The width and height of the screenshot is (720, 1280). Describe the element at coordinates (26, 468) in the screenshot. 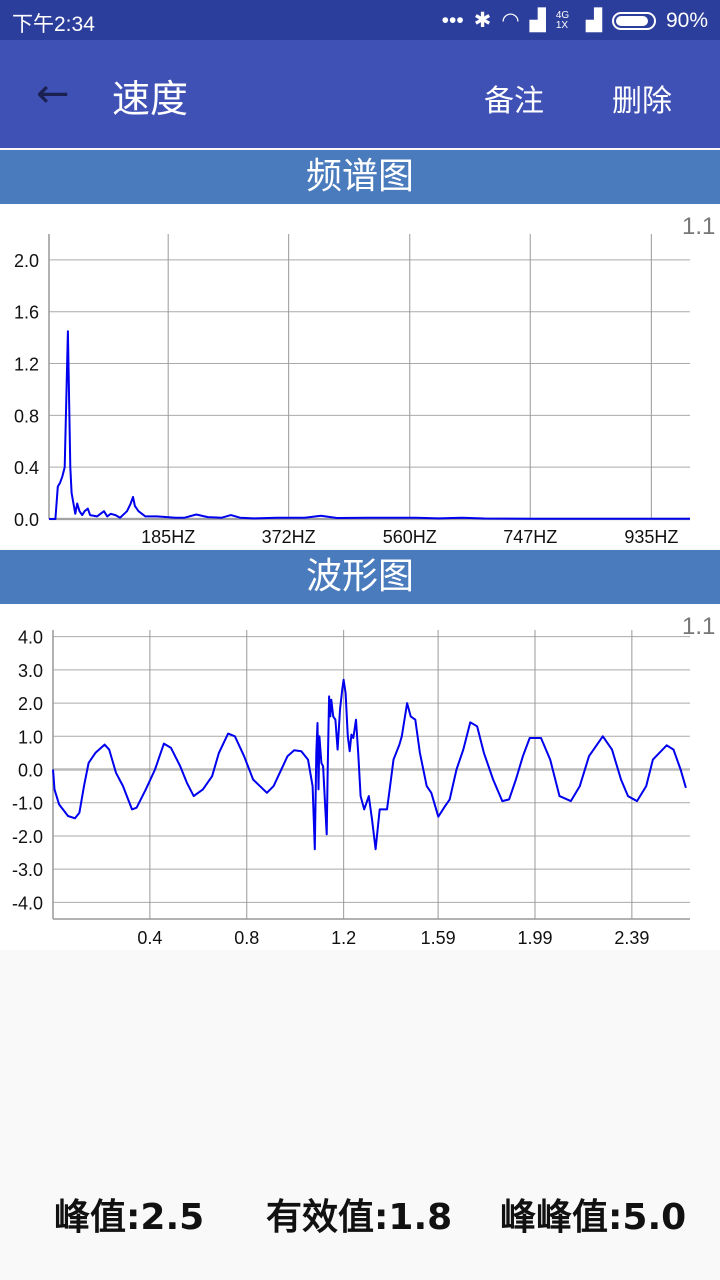

I see `spectrum-ytick-label: 0.4` at that location.